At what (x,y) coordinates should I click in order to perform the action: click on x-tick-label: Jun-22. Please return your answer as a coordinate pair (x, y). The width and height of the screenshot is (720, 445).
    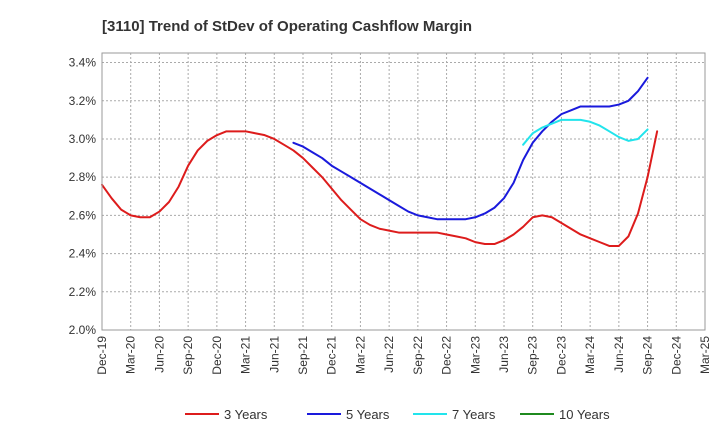
    Looking at the image, I should click on (389, 354).